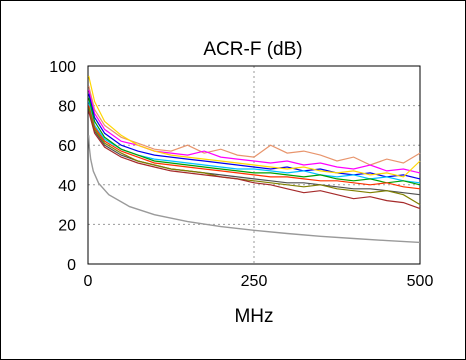 This screenshot has height=360, width=466. What do you see at coordinates (62, 67) in the screenshot?
I see `y-tick-label: 100` at bounding box center [62, 67].